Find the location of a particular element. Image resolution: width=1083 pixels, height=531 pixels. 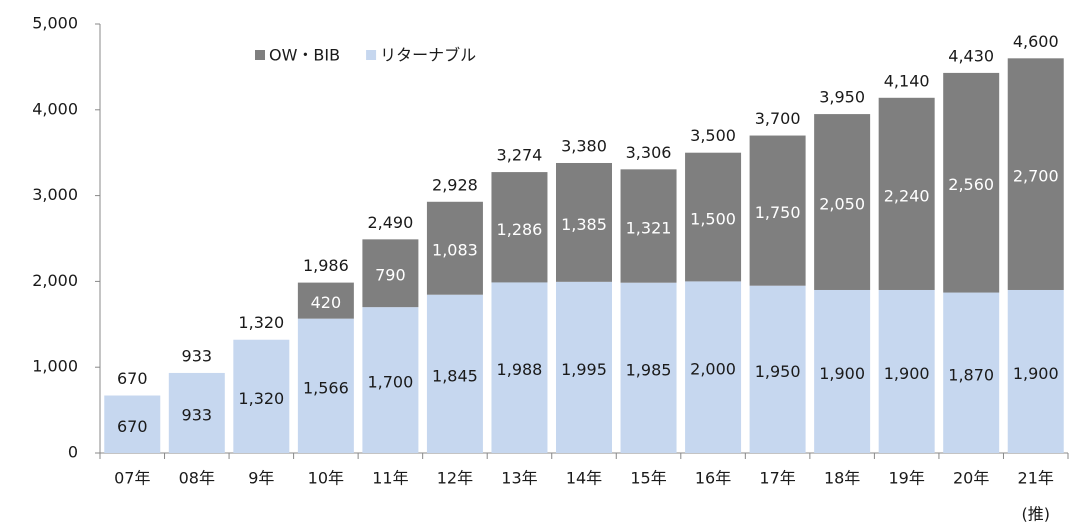

value-label: 790 is located at coordinates (390, 275).